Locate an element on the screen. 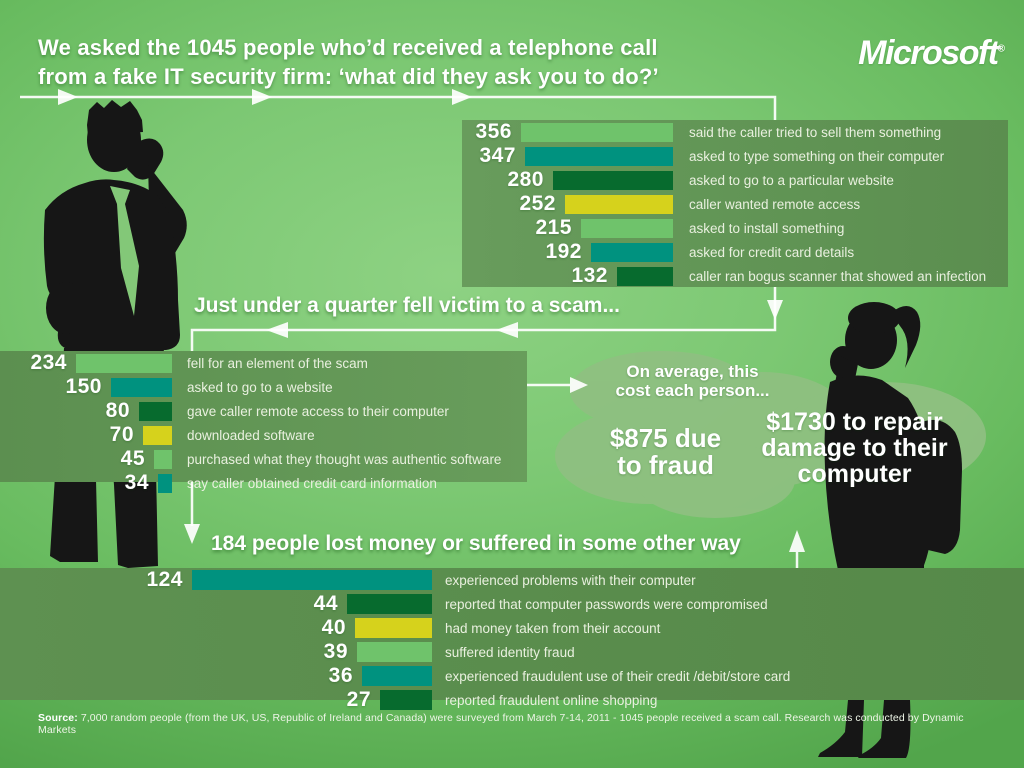  bar-label: fell for an element of the scam is located at coordinates (277, 363).